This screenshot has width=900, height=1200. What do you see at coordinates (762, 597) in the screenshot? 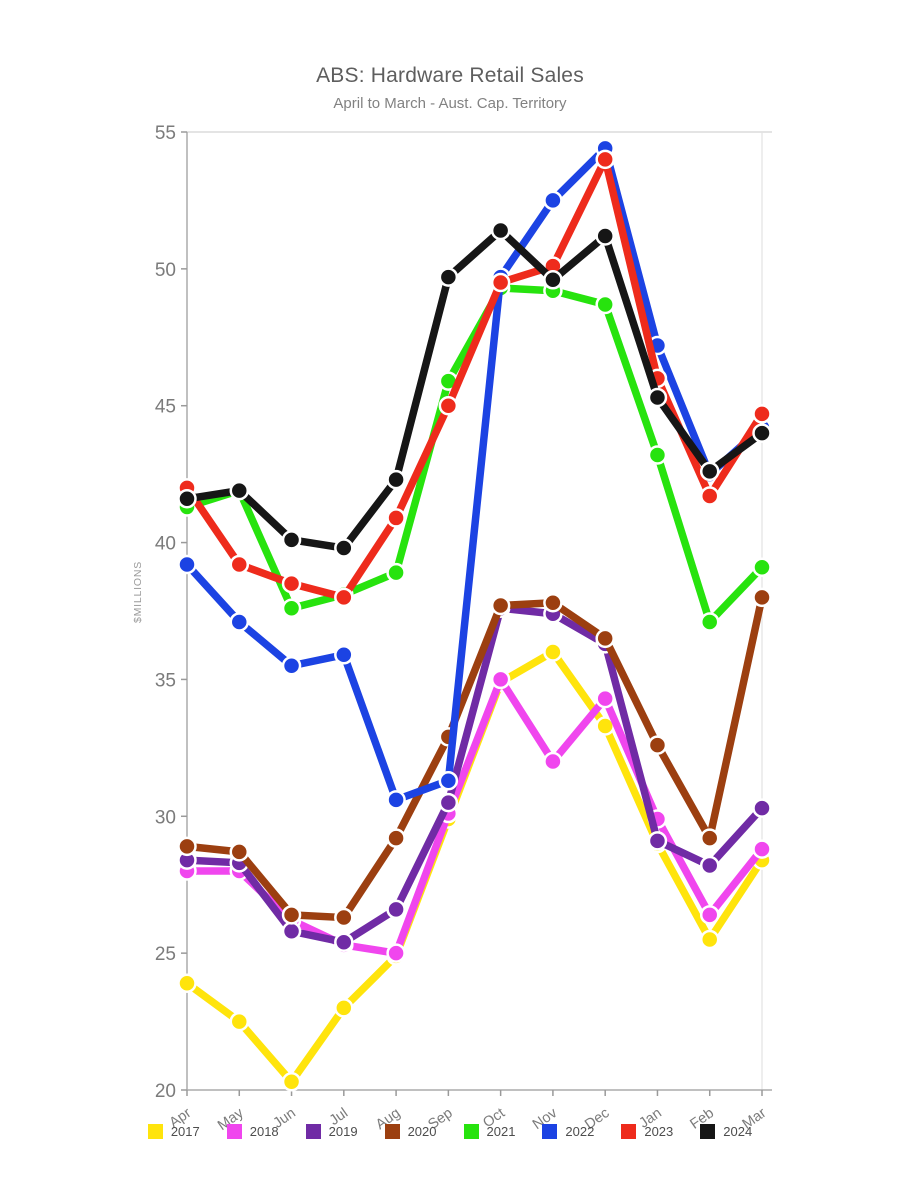
I see `series-2020-marker-Mar` at bounding box center [762, 597].